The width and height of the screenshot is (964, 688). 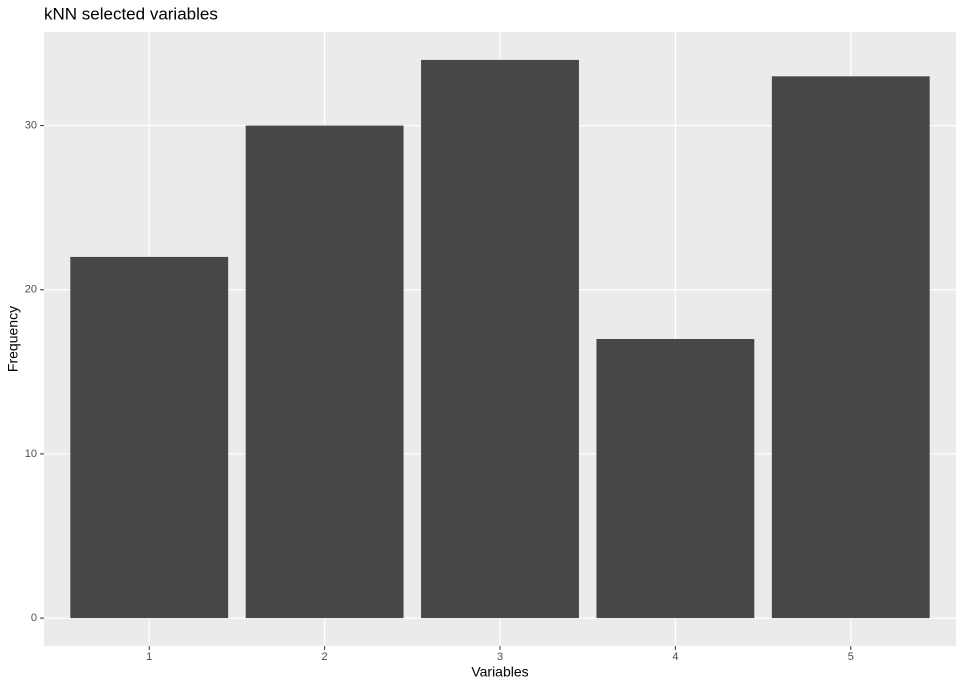 What do you see at coordinates (31, 290) in the screenshot?
I see `y-tick-label: 20` at bounding box center [31, 290].